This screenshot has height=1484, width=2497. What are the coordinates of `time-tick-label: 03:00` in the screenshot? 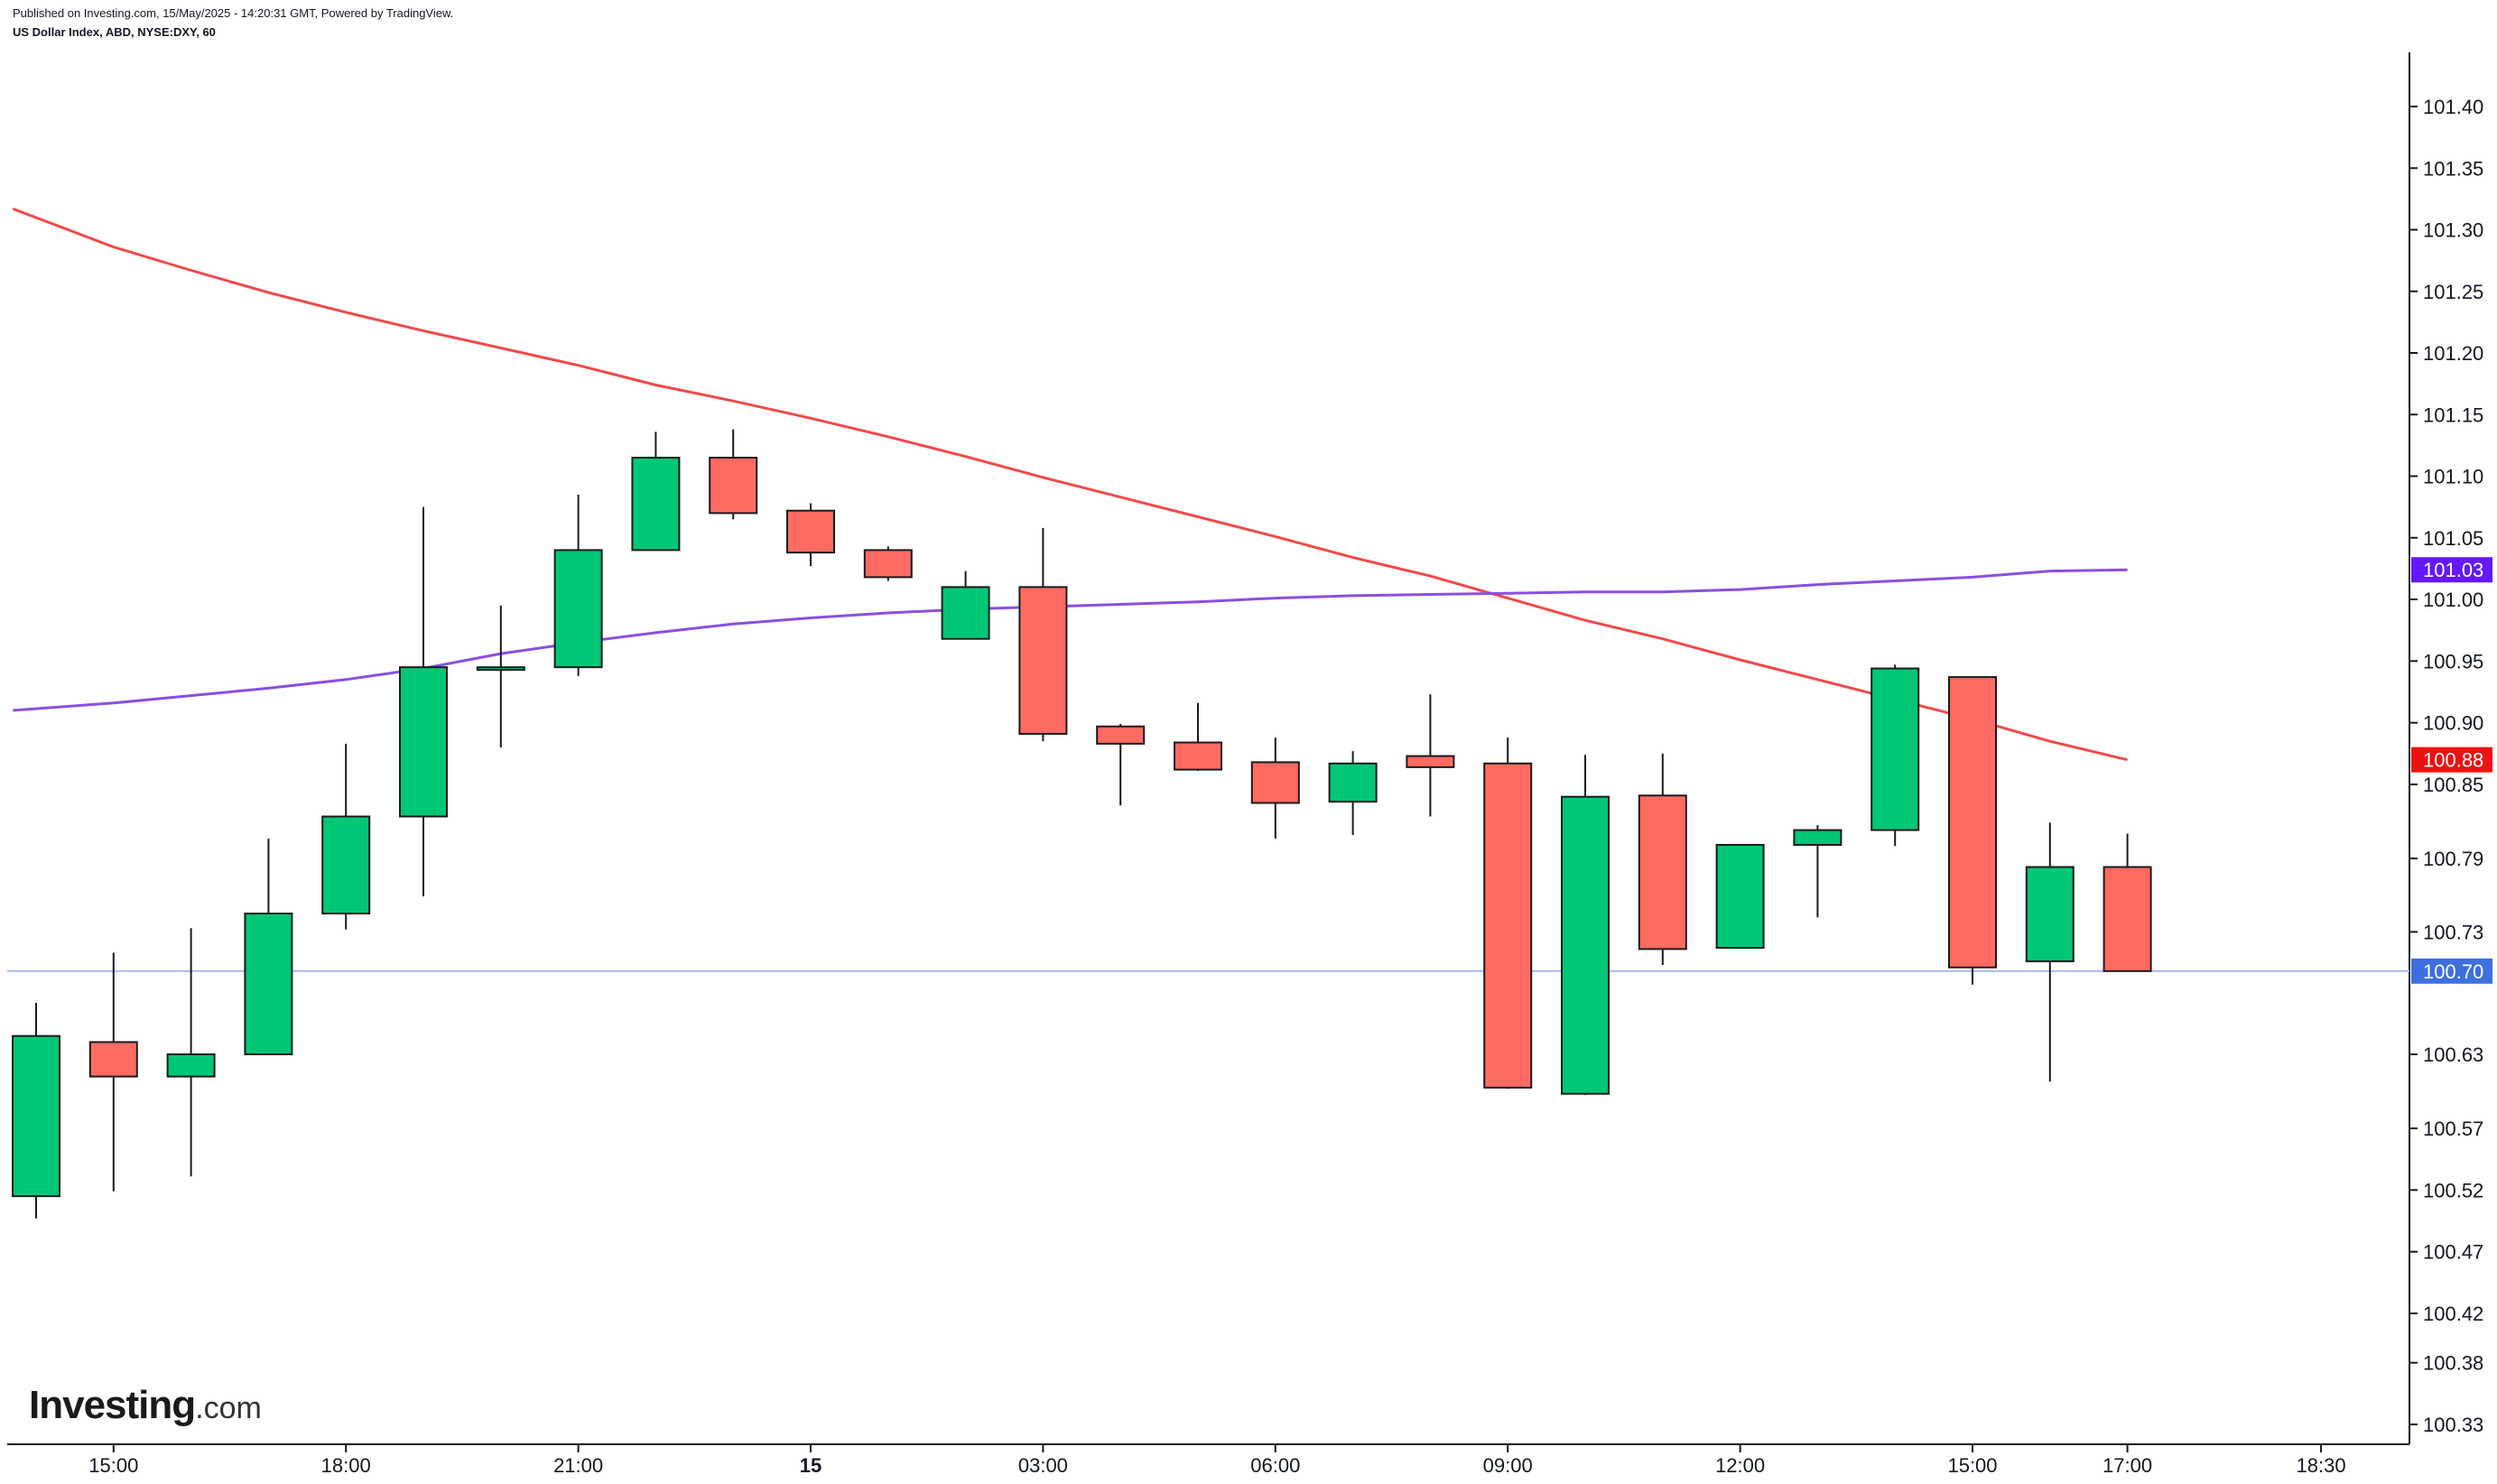 It's located at (1043, 1466).